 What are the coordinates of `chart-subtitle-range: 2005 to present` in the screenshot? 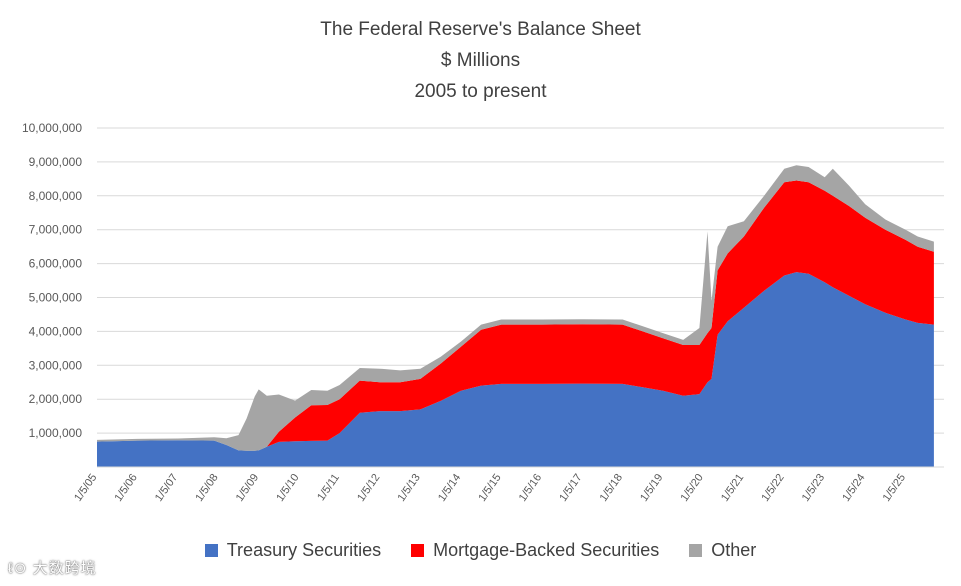 It's located at (480, 91).